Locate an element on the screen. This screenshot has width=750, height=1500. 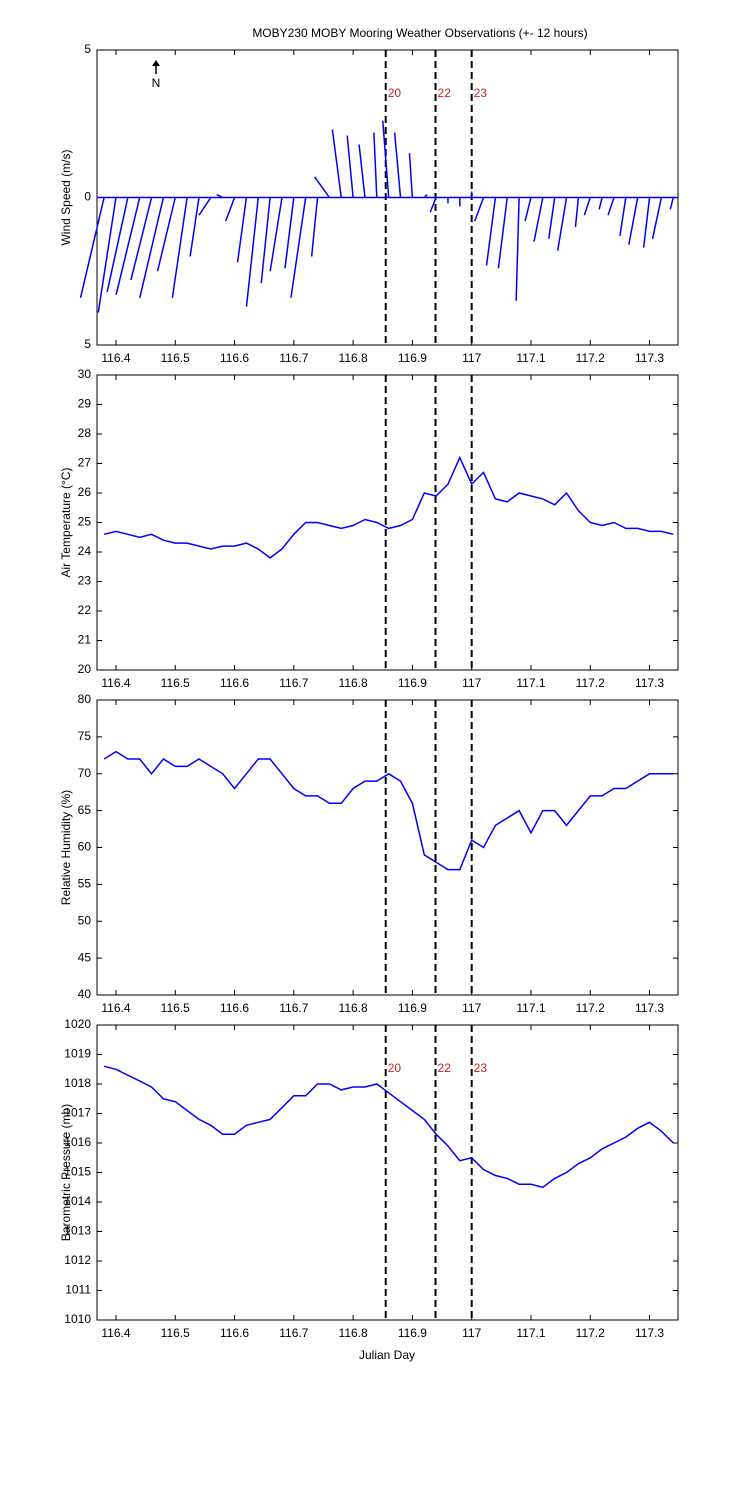
y-tick-label: 45 is located at coordinates (85, 957).